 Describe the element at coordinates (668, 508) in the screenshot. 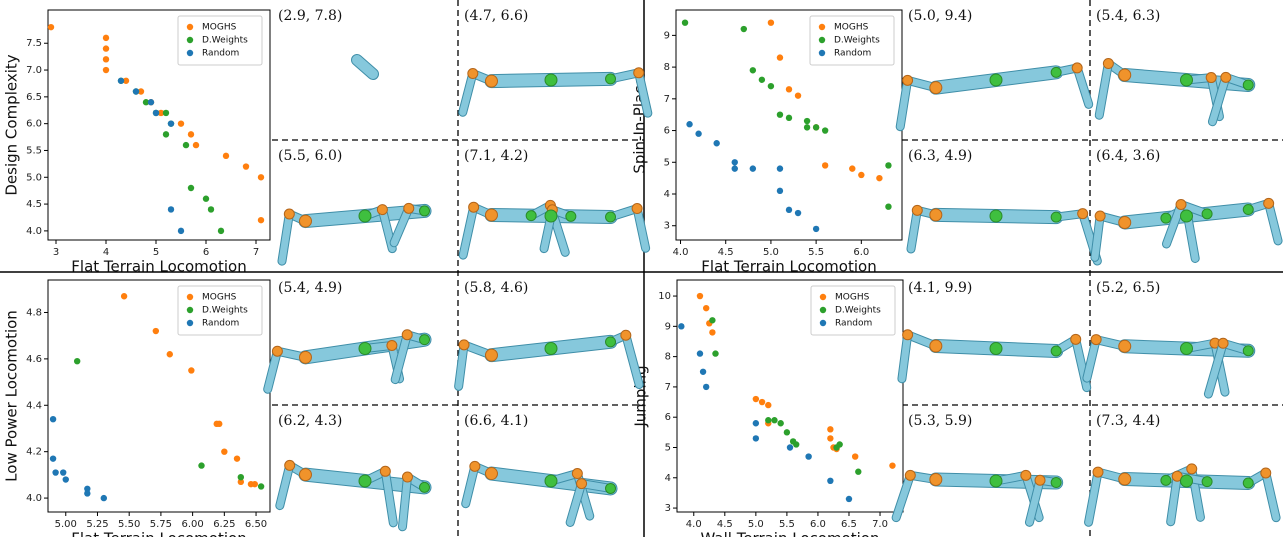

I see `y-tick-label: 3` at that location.